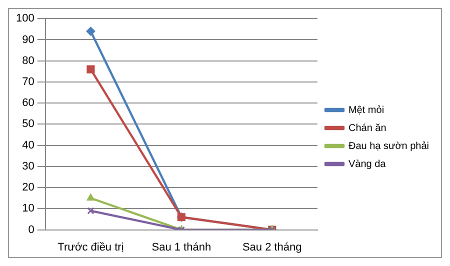 This screenshot has width=450, height=266. I want to click on y-tick-label: 30, so click(28, 166).